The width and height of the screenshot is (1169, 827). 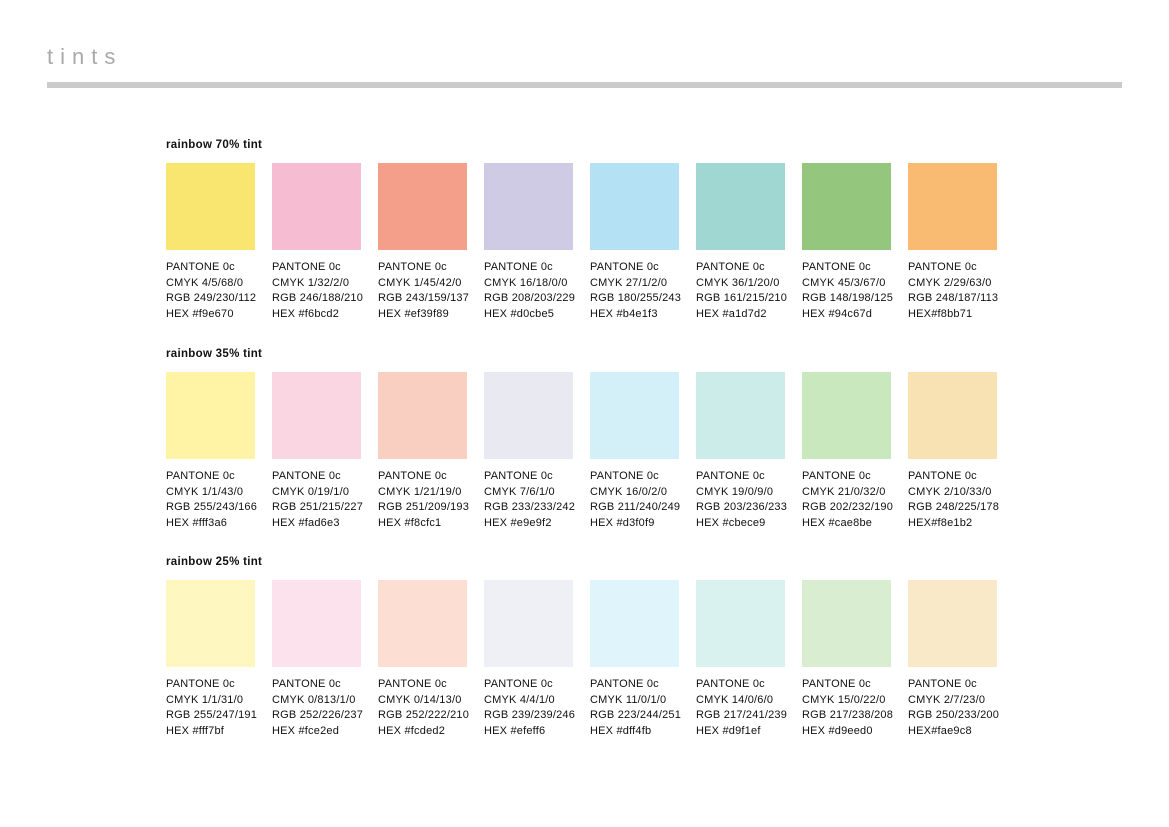 What do you see at coordinates (211, 298) in the screenshot?
I see `rgb-value: RGB 249/230/112` at bounding box center [211, 298].